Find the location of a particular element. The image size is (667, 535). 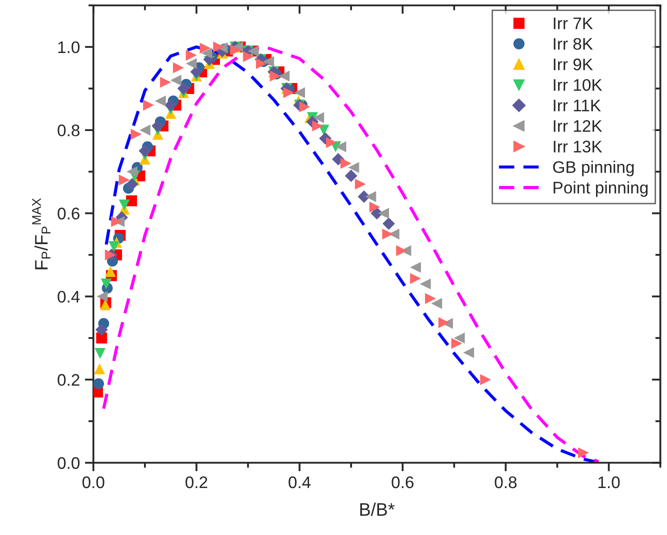

legend-label: Irr 12K is located at coordinates (578, 126).